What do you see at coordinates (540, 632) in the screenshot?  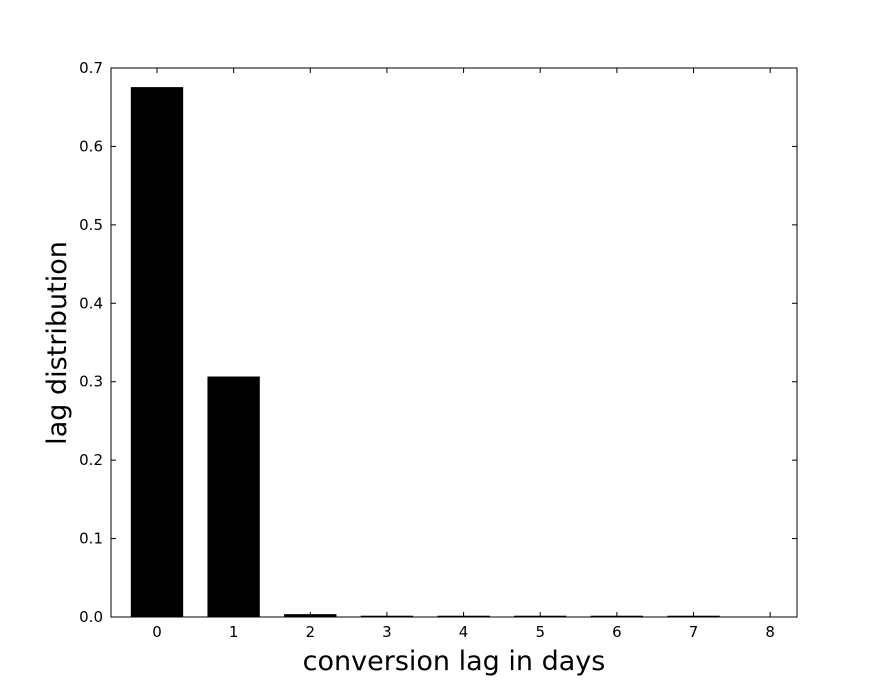 I see `x-tick-label: 5` at bounding box center [540, 632].